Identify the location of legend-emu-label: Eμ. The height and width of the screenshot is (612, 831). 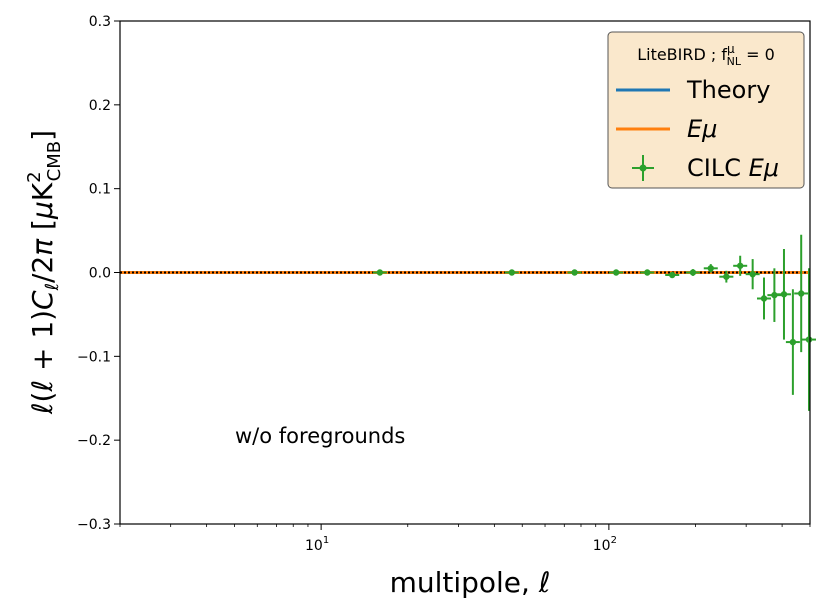
(702, 129).